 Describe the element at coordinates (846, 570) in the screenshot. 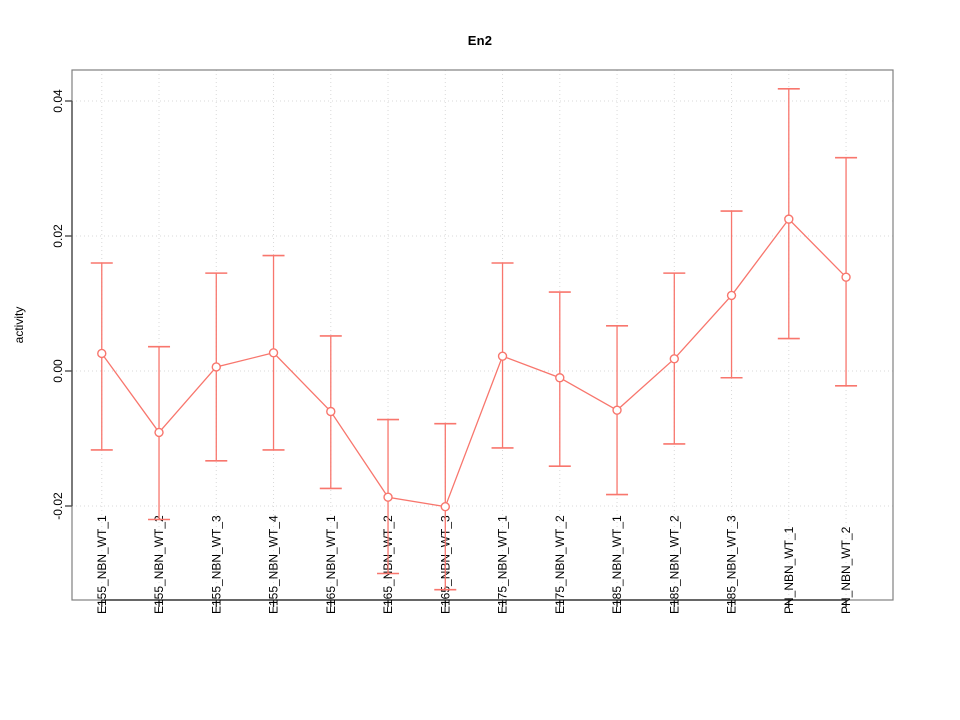

I see `x-tick-label: PN_NBN_WT_2` at that location.